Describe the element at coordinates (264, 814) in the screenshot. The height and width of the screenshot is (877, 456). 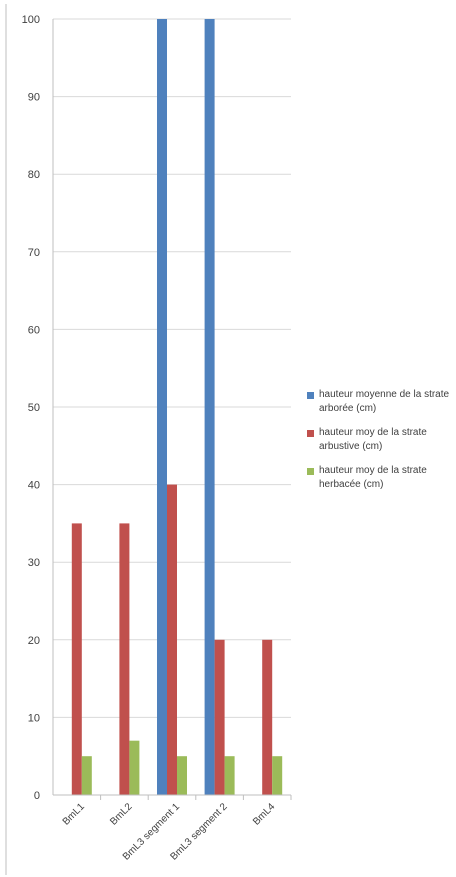
I see `x-category-label-4: BmL4` at that location.